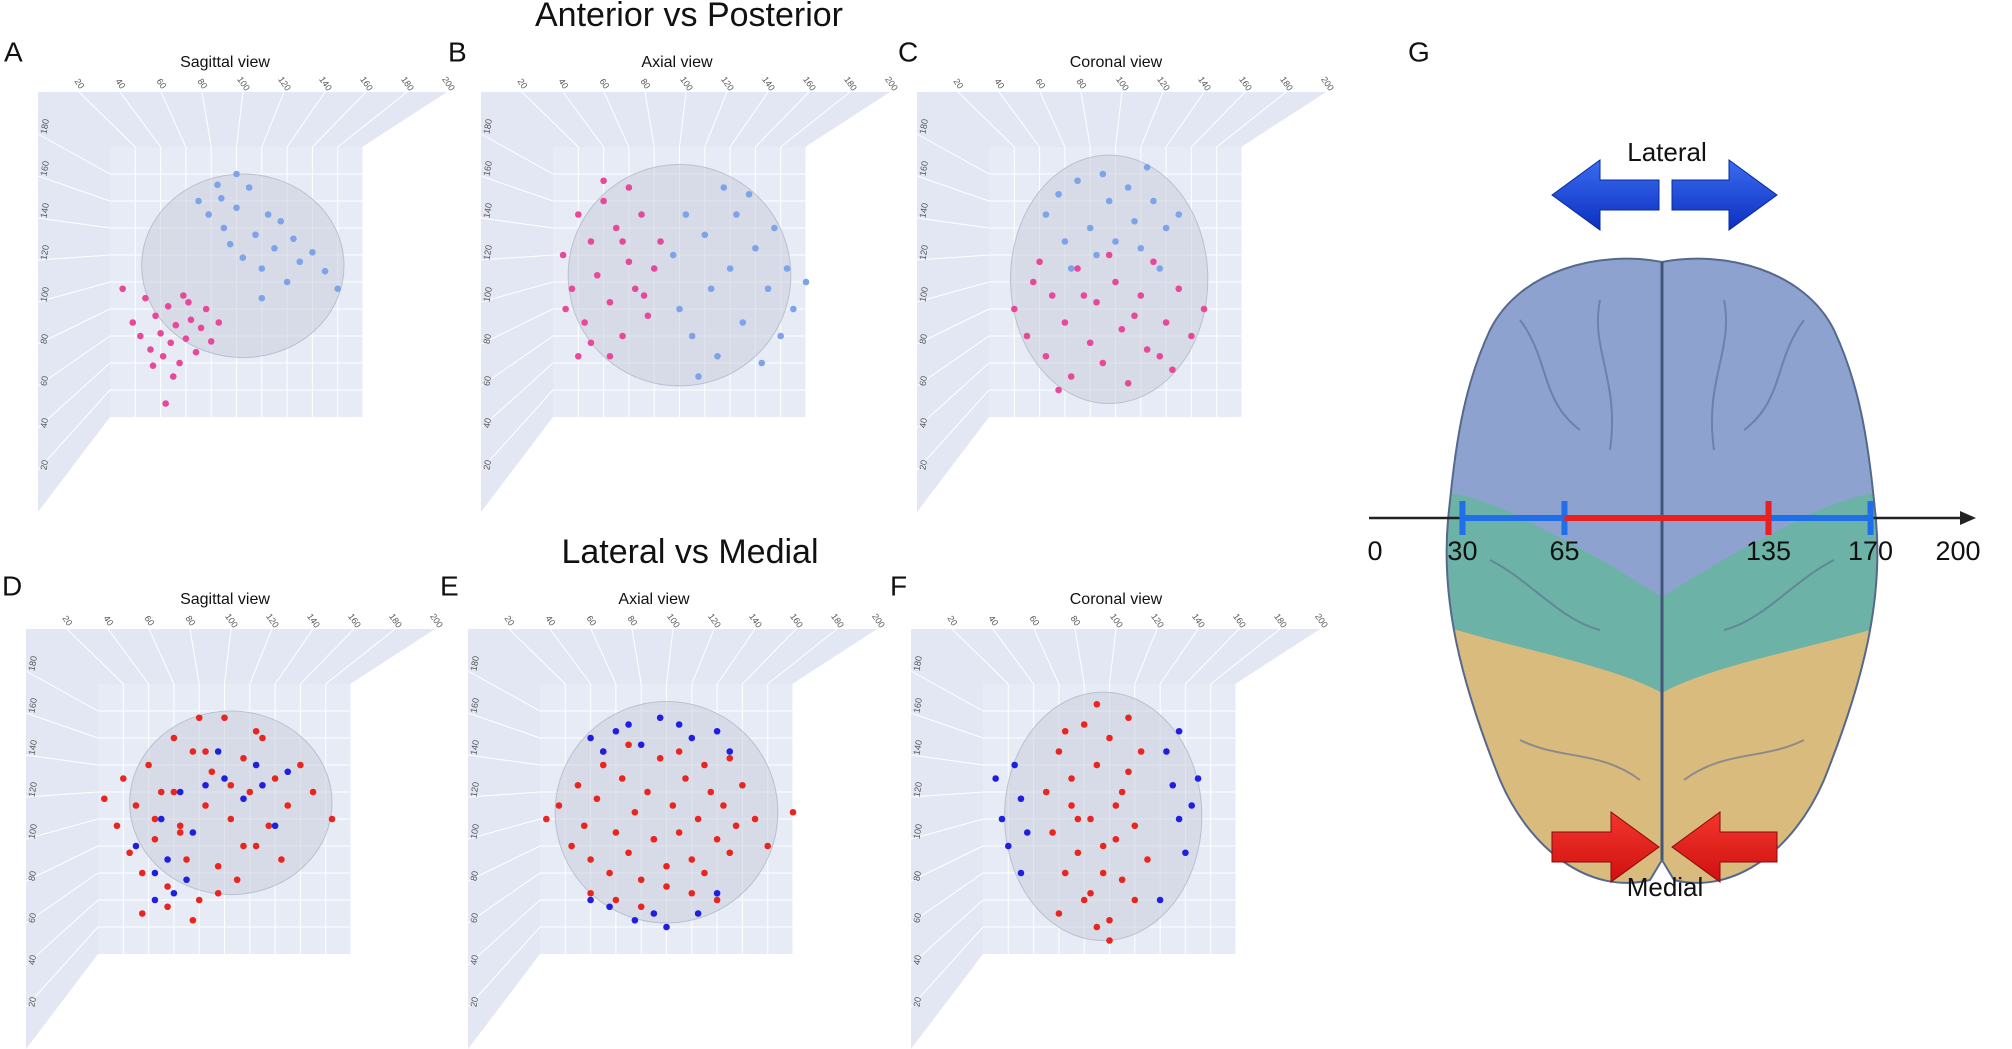 The height and width of the screenshot is (1049, 2012). Describe the element at coordinates (689, 552) in the screenshot. I see `section-title: Lateral vs Medial` at that location.